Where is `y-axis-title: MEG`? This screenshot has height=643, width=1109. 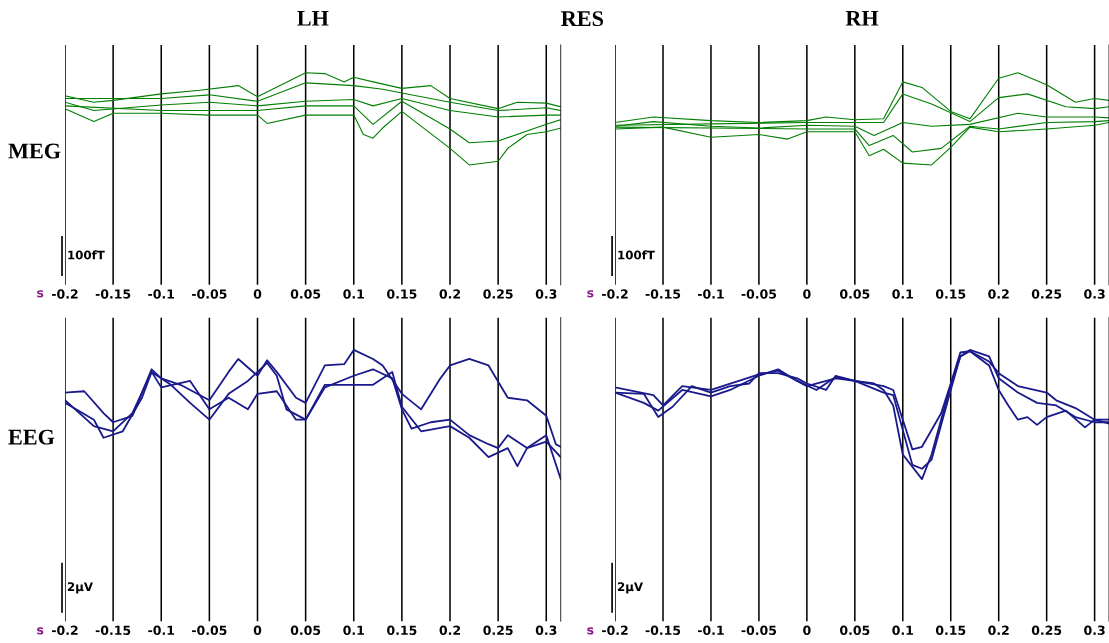 y-axis-title: MEG is located at coordinates (34, 151).